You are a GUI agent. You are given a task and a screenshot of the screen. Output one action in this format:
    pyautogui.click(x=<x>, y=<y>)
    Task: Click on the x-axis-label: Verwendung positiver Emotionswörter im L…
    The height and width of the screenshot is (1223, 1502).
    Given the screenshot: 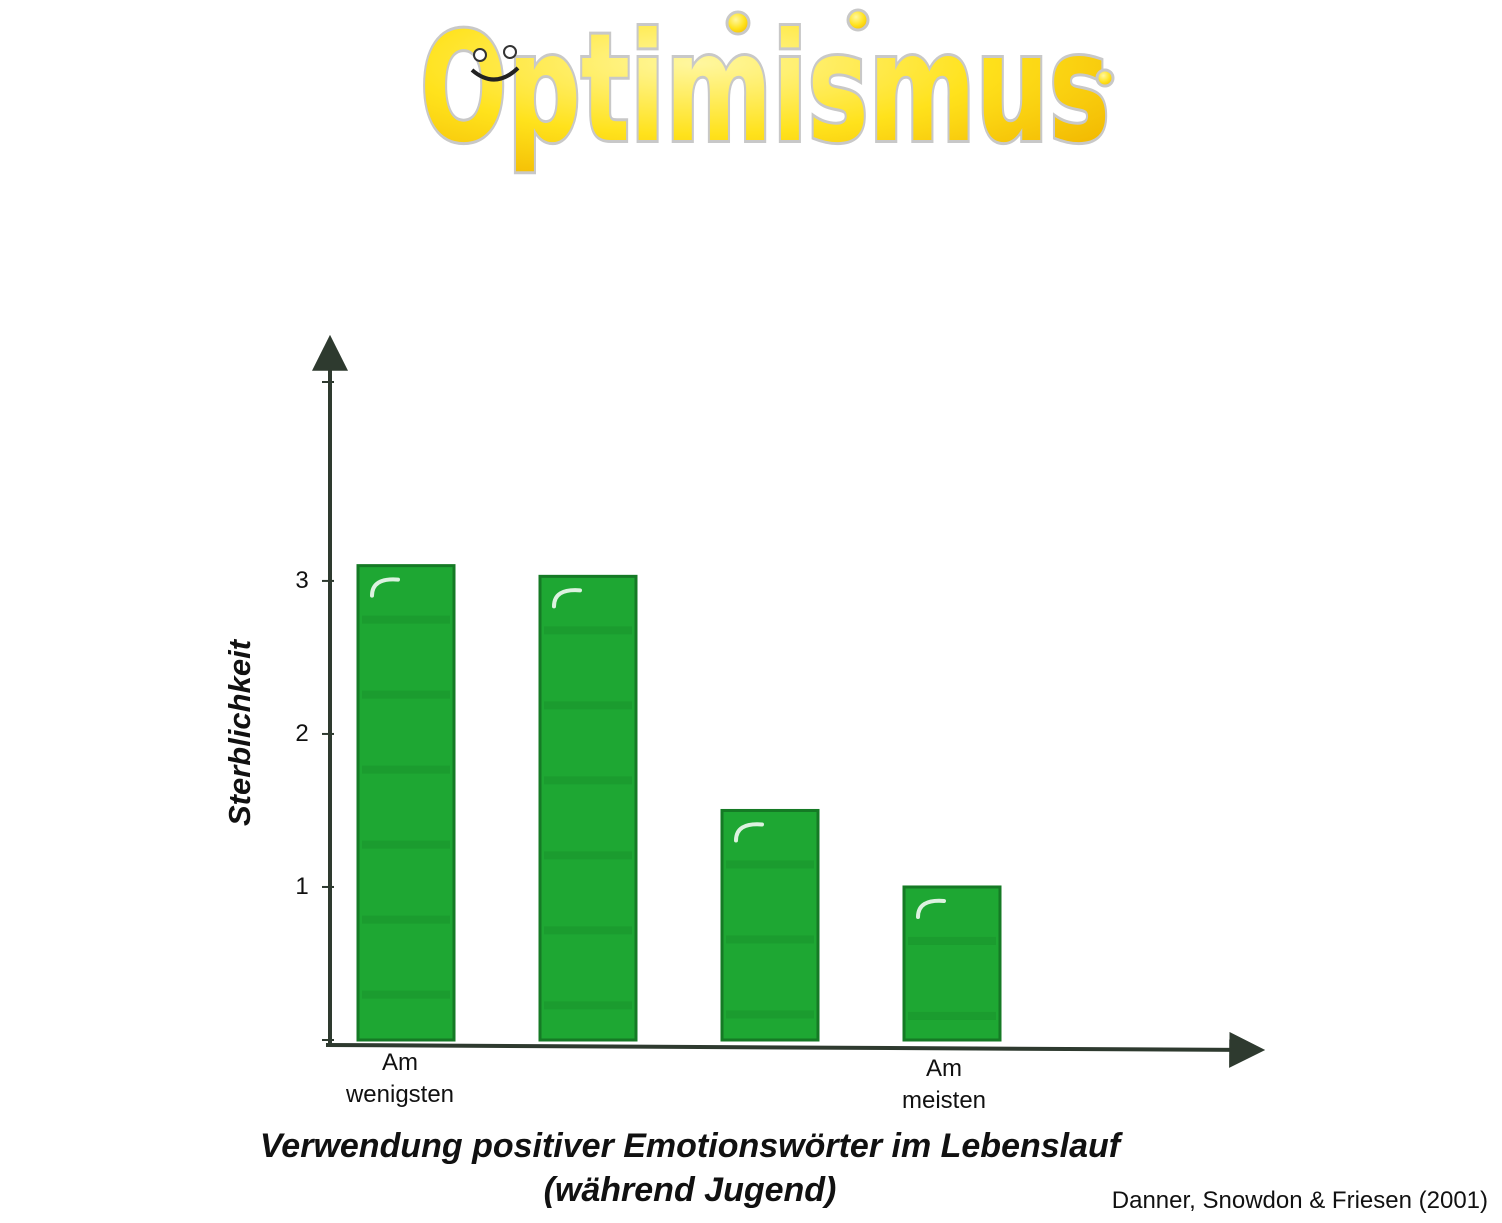 What is the action you would take?
    pyautogui.click(x=690, y=1168)
    